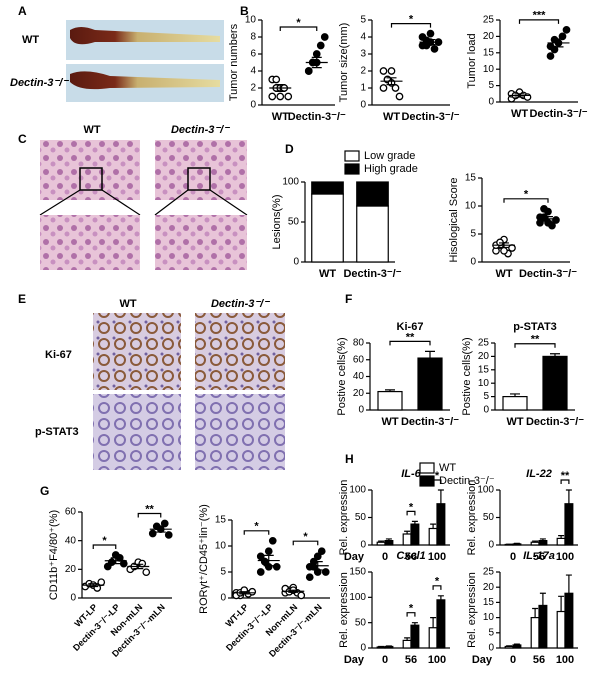 The image size is (607, 673). Describe the element at coordinates (44, 491) in the screenshot. I see `panel-letter: G` at that location.